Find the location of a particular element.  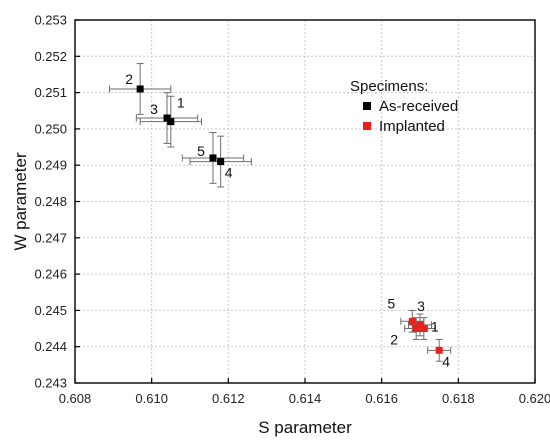

legend: Specimens: As-received Implanted is located at coordinates (404, 106).